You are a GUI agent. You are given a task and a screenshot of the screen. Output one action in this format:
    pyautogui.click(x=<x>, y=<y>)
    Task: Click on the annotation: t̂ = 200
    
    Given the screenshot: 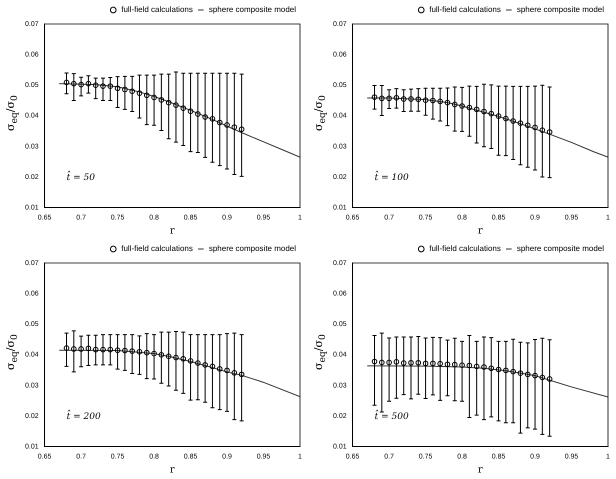 What is the action you would take?
    pyautogui.click(x=83, y=415)
    